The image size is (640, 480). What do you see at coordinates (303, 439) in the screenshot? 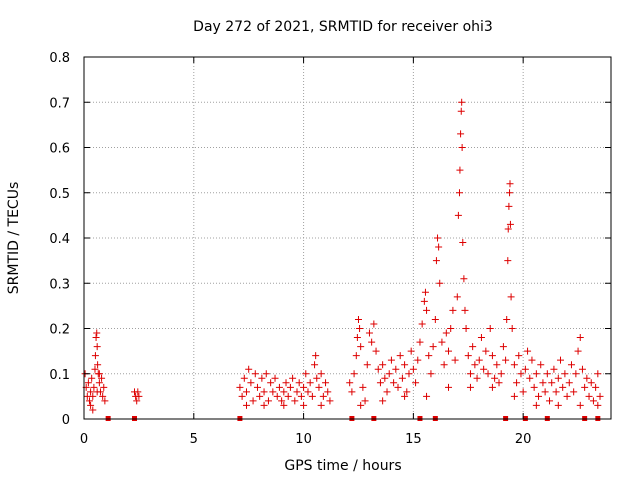
I see `x-tick-label: 10` at bounding box center [303, 439].